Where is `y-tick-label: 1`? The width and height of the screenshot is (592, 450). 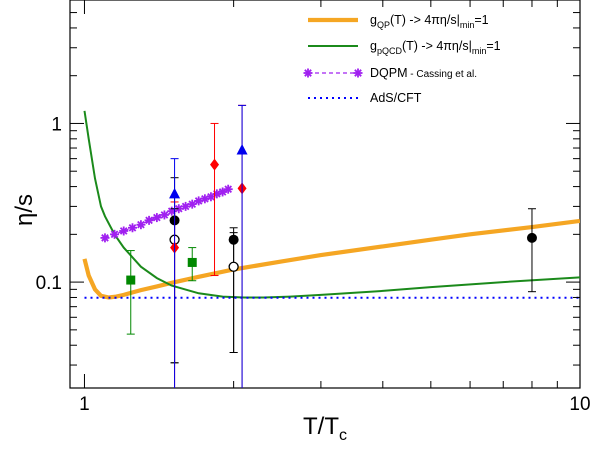 y-tick-label: 1 is located at coordinates (56, 124).